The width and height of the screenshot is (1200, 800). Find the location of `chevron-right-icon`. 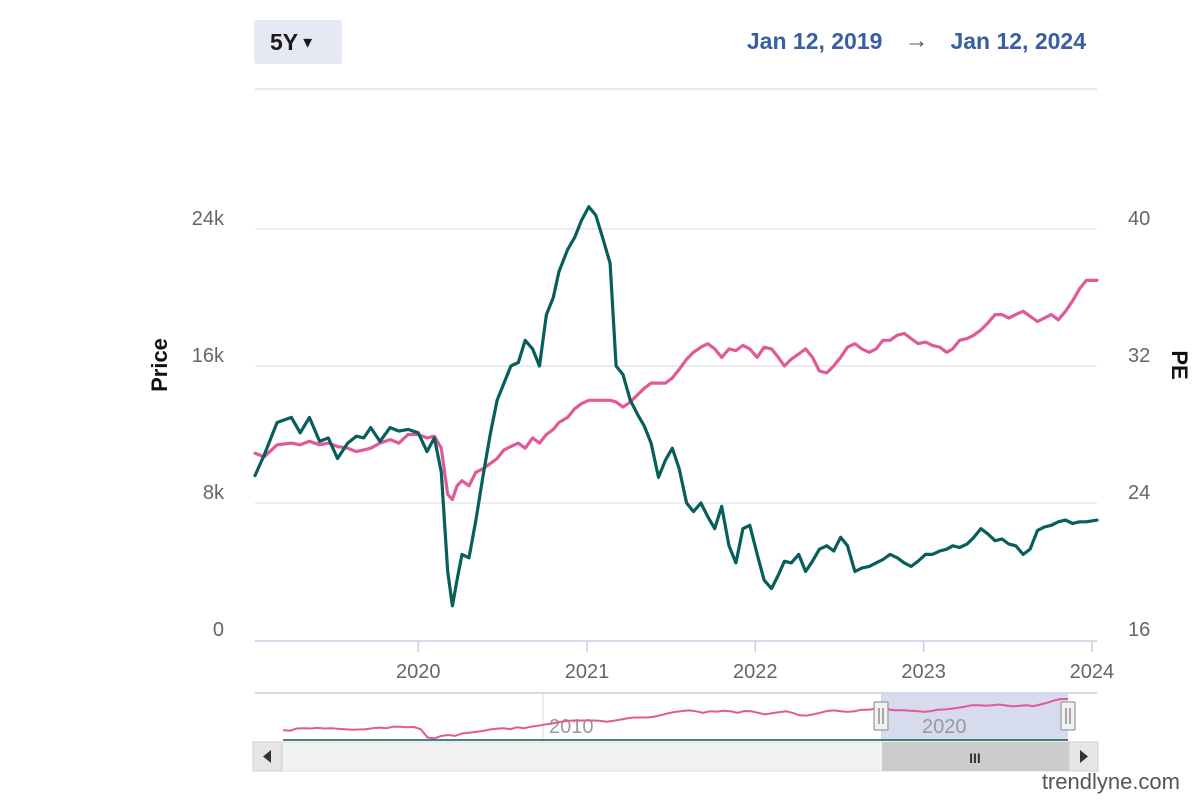

chevron-right-icon is located at coordinates (1084, 756).